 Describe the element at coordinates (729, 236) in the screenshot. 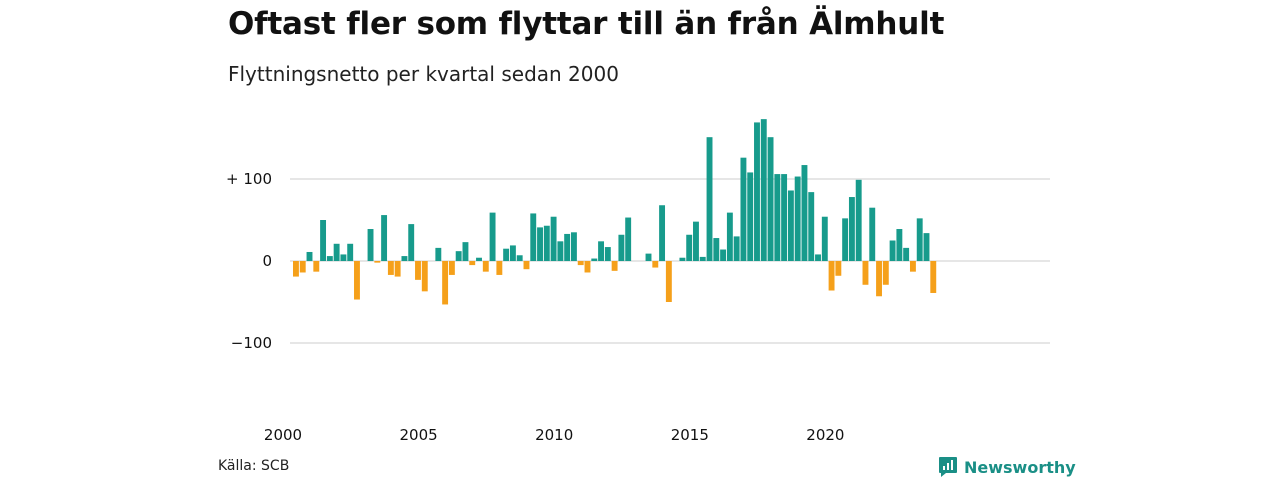

I see `bar-2016-q1` at that location.